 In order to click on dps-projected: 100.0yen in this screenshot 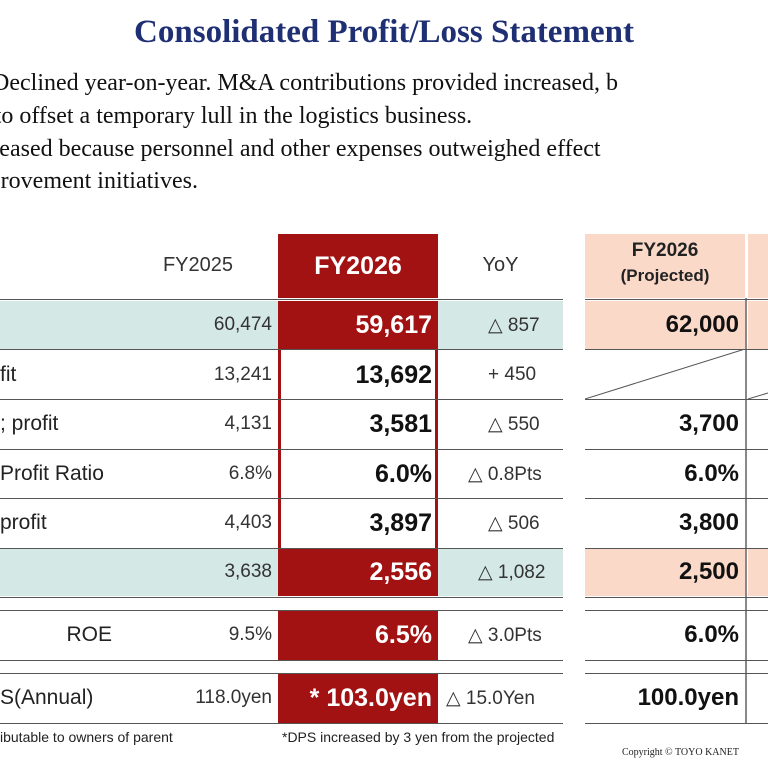, I will do `click(688, 697)`.